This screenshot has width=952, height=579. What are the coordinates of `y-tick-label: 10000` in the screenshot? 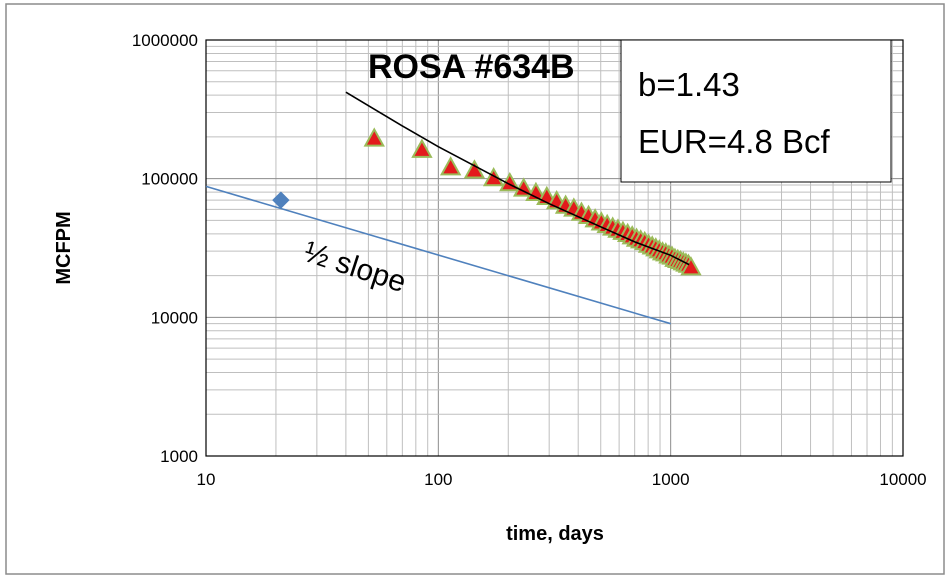 It's located at (174, 317).